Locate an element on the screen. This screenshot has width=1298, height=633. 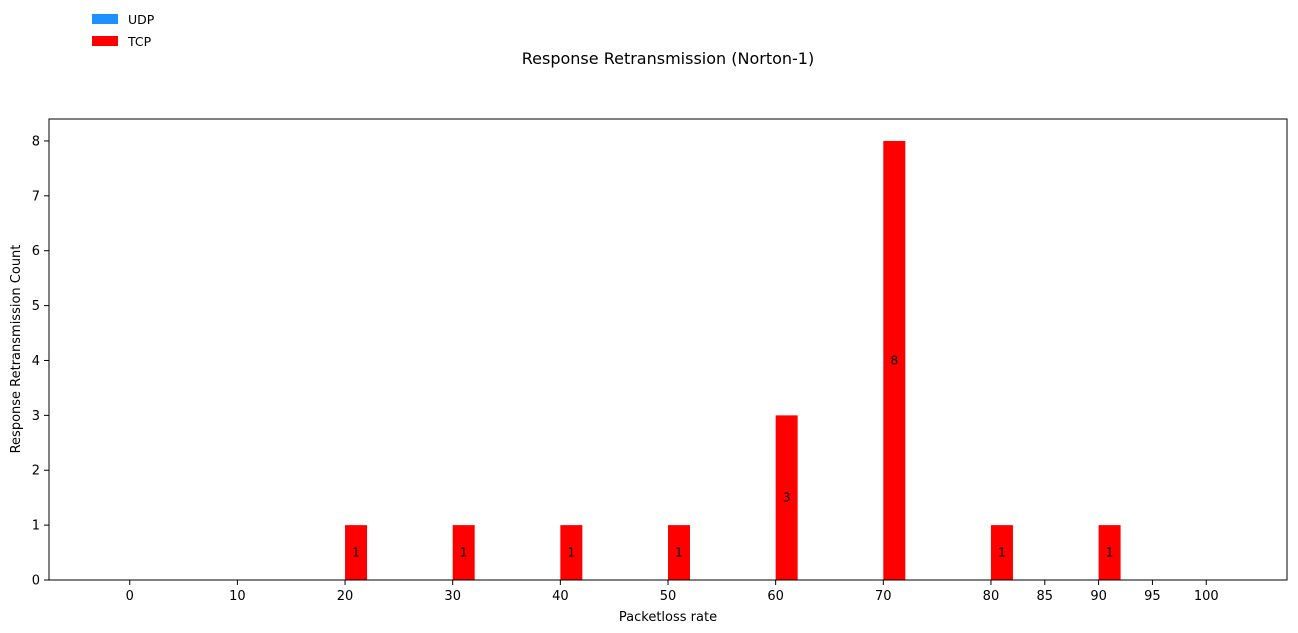
x-tick-label: 50 is located at coordinates (668, 596).